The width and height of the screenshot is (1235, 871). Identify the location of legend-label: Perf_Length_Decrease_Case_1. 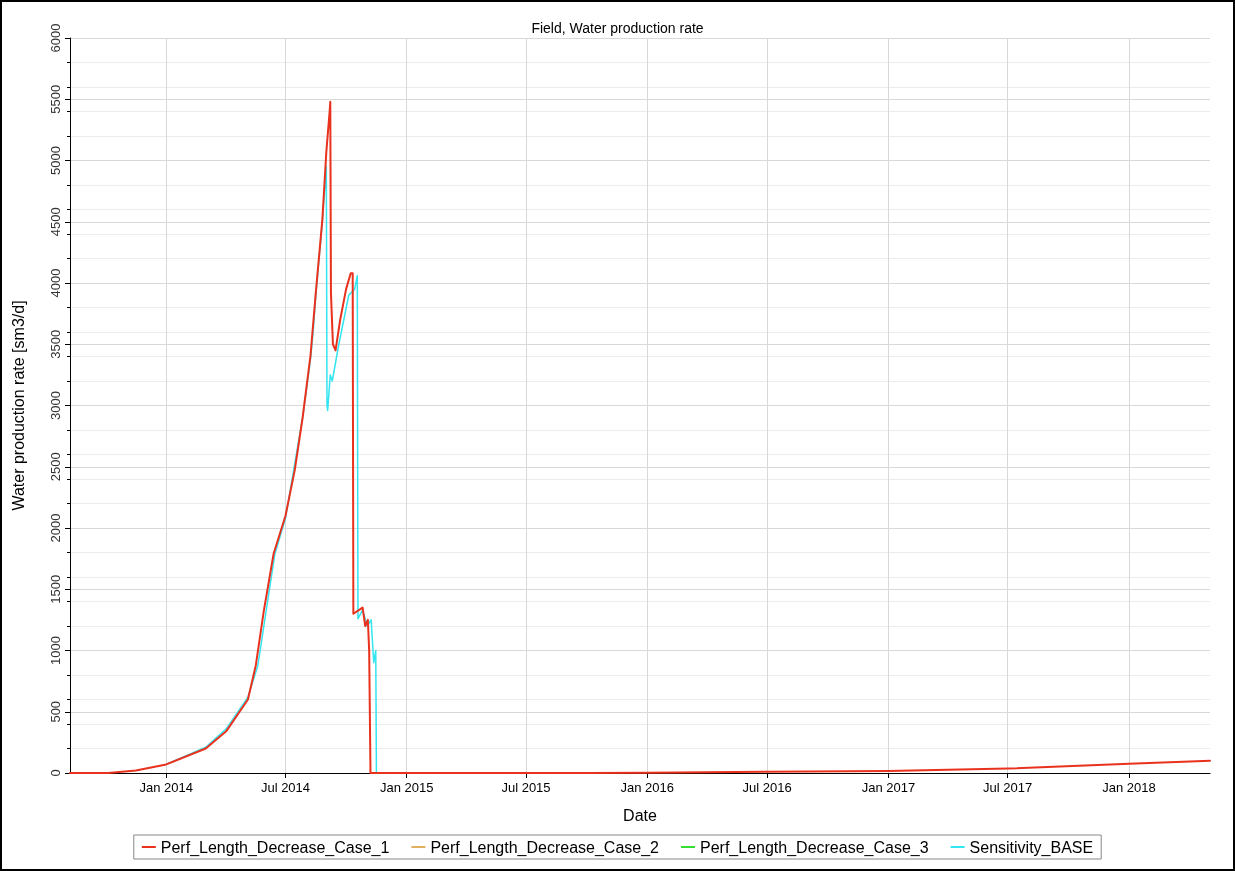
(275, 847).